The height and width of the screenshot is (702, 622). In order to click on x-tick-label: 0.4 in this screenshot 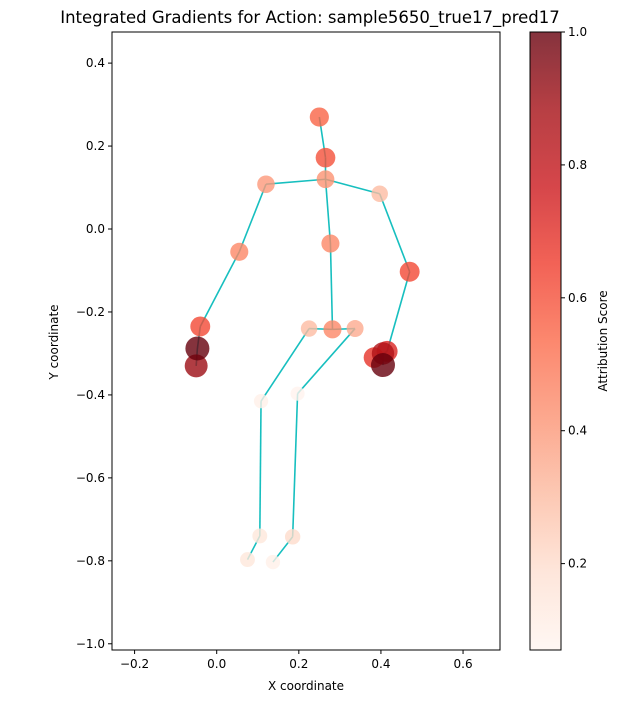, I will do `click(380, 664)`.